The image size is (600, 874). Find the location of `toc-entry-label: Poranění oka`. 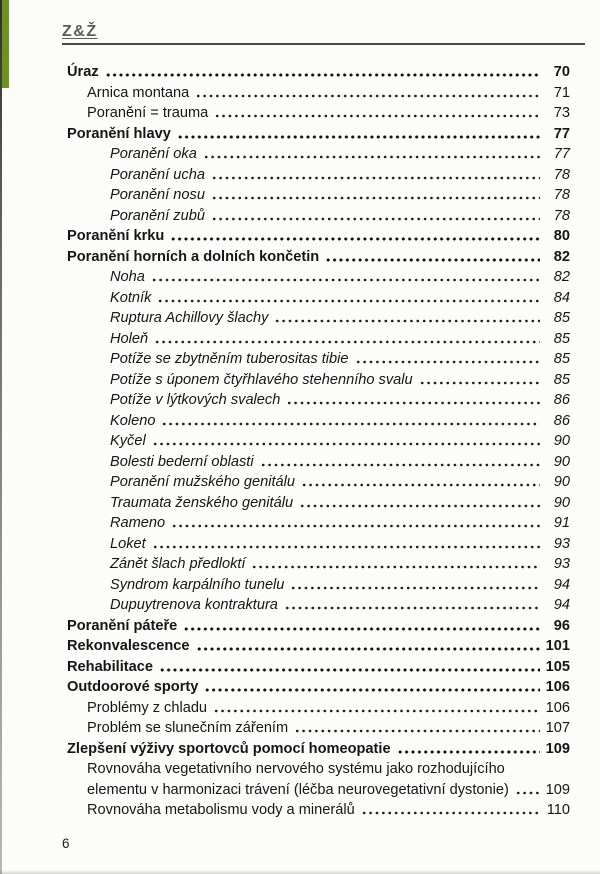

toc-entry-label: Poranění oka is located at coordinates (153, 154).